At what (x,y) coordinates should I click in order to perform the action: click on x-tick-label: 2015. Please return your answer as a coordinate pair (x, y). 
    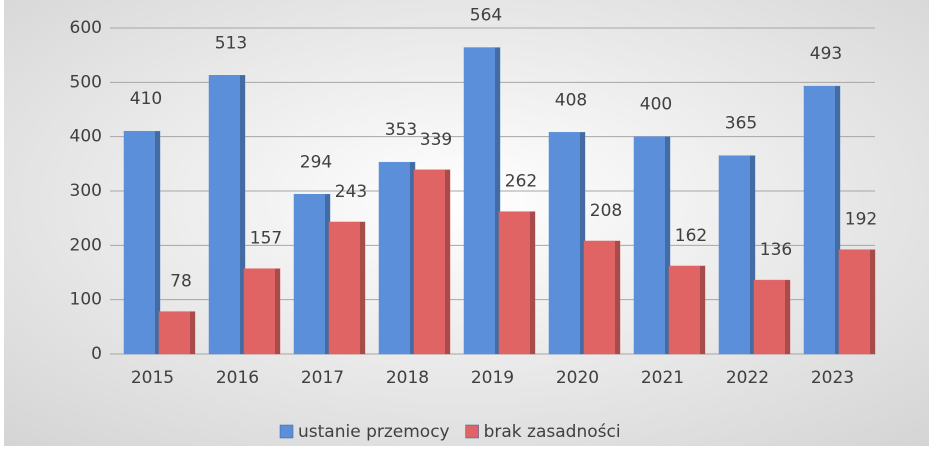
    Looking at the image, I should click on (152, 378).